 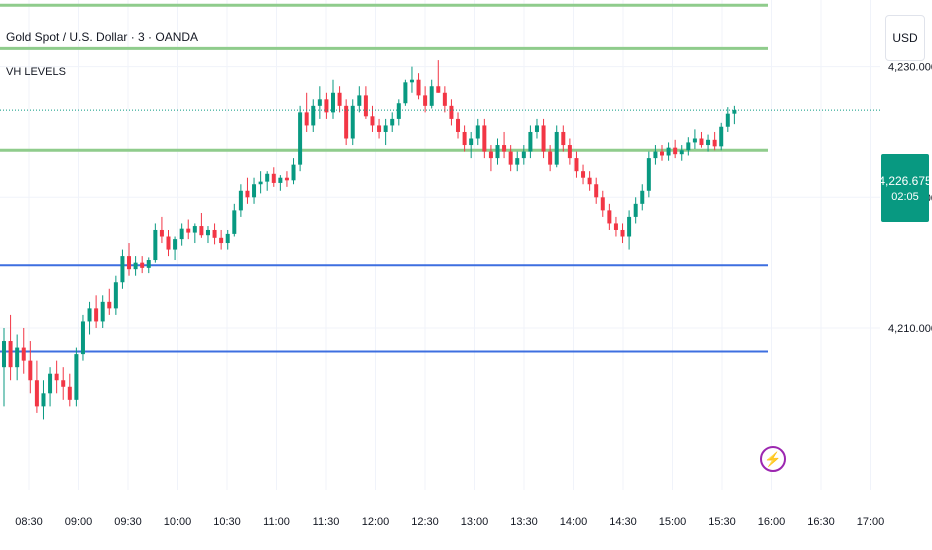 I want to click on x-tick-label: 17:00, so click(x=871, y=522).